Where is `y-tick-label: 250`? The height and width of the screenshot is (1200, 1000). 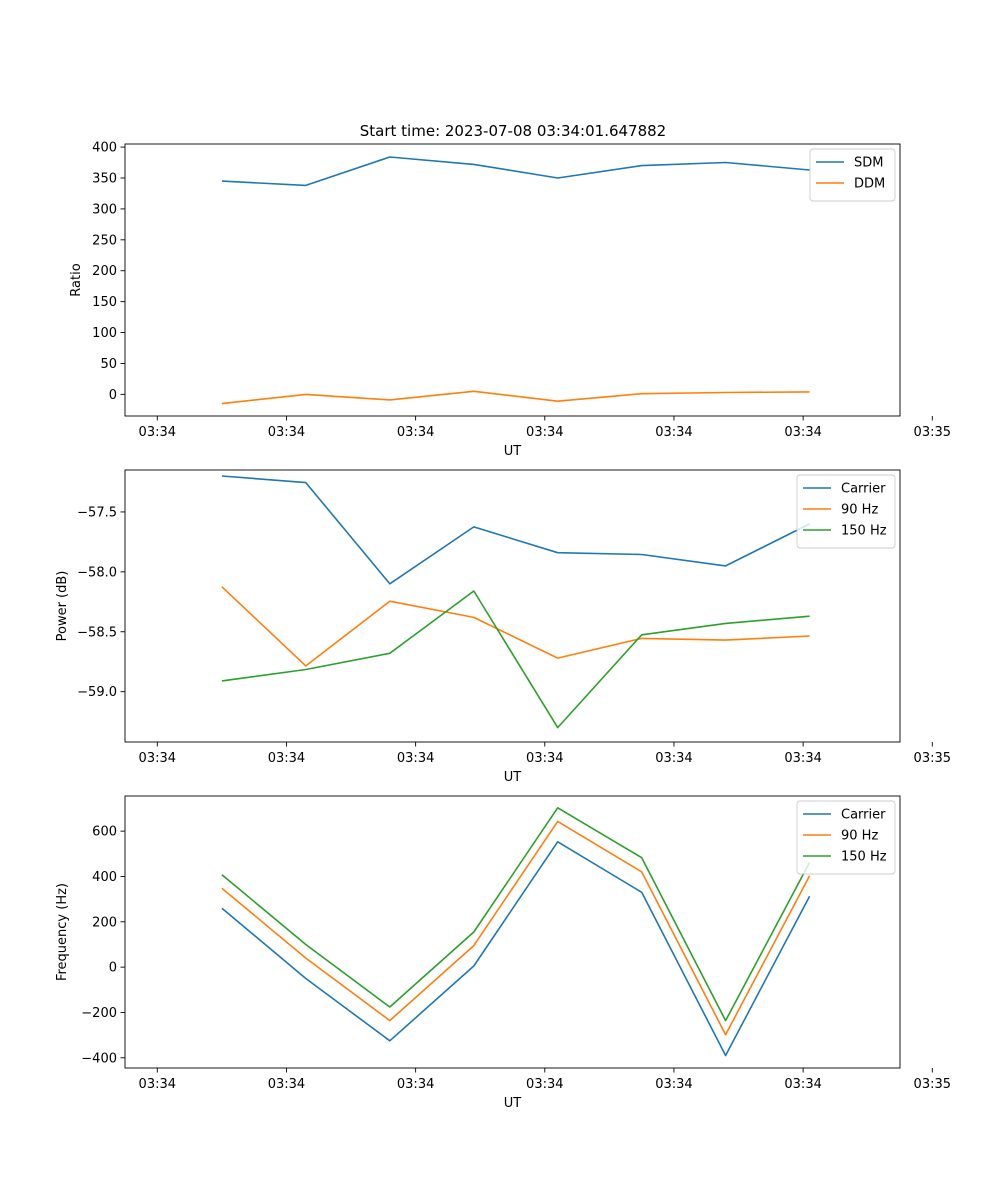 y-tick-label: 250 is located at coordinates (104, 240).